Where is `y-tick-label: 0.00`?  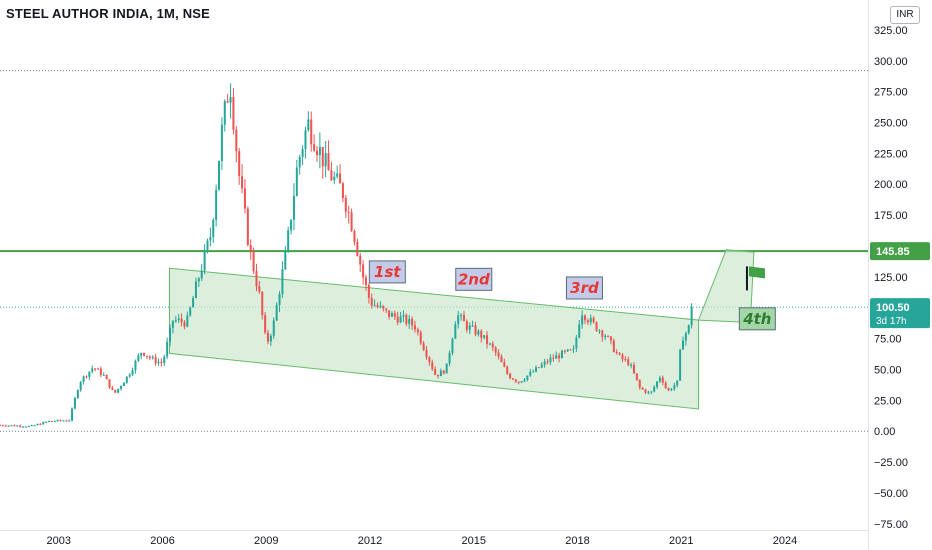 y-tick-label: 0.00 is located at coordinates (884, 432).